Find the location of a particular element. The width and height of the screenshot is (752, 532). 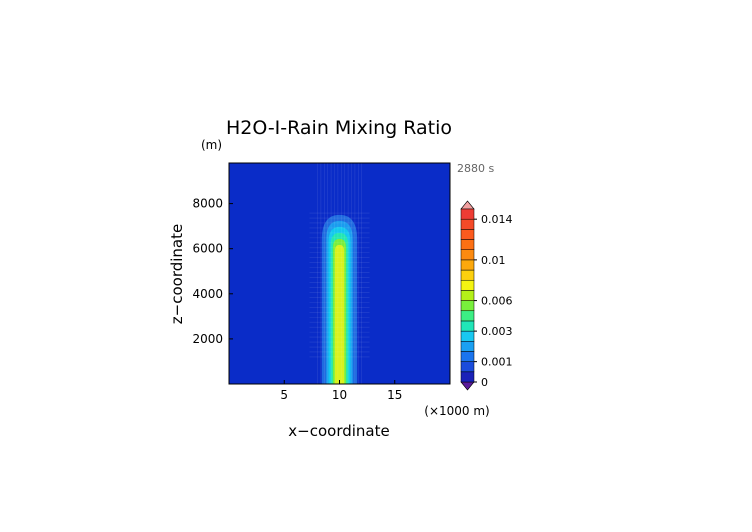

x-axis-label: x−coordinate is located at coordinates (338, 431).